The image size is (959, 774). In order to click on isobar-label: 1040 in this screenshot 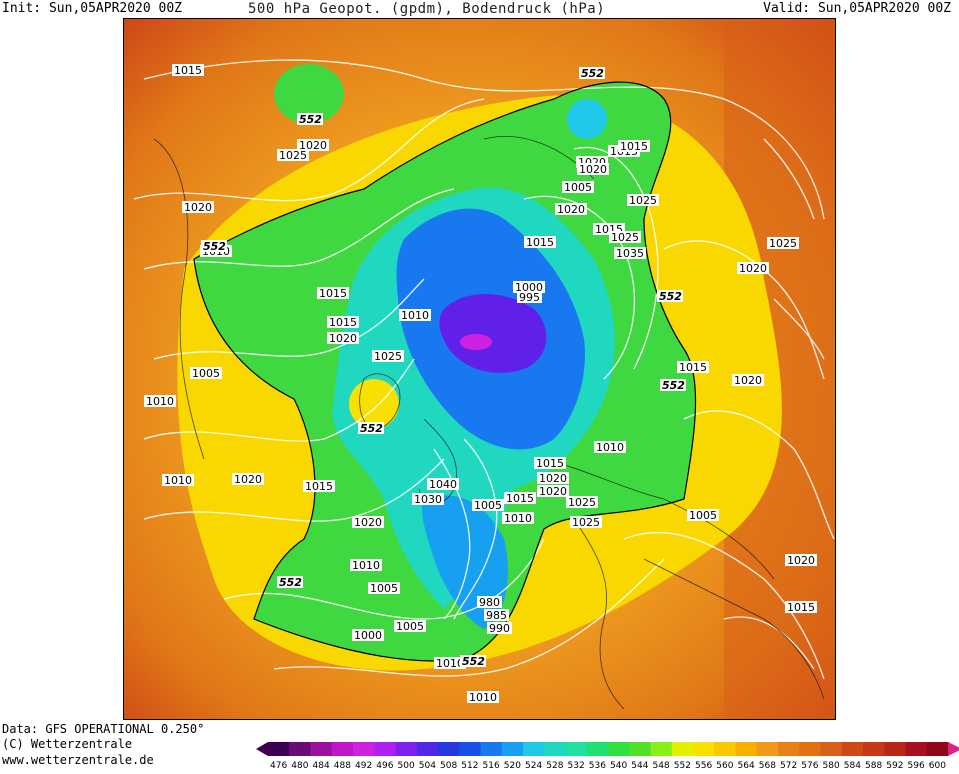, I will do `click(443, 484)`.